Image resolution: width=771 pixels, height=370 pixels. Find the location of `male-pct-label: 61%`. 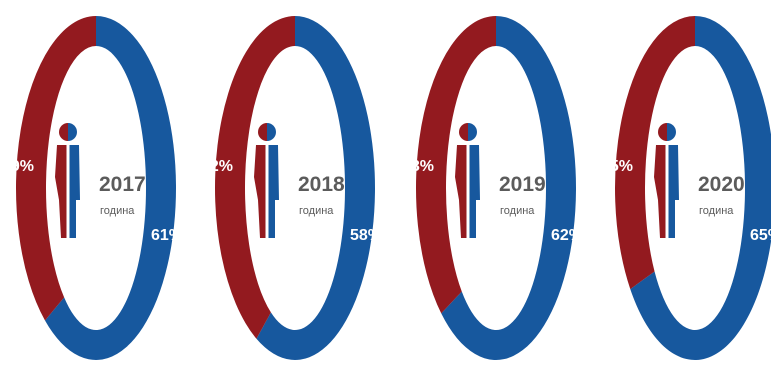

male-pct-label: 61% is located at coordinates (167, 235).